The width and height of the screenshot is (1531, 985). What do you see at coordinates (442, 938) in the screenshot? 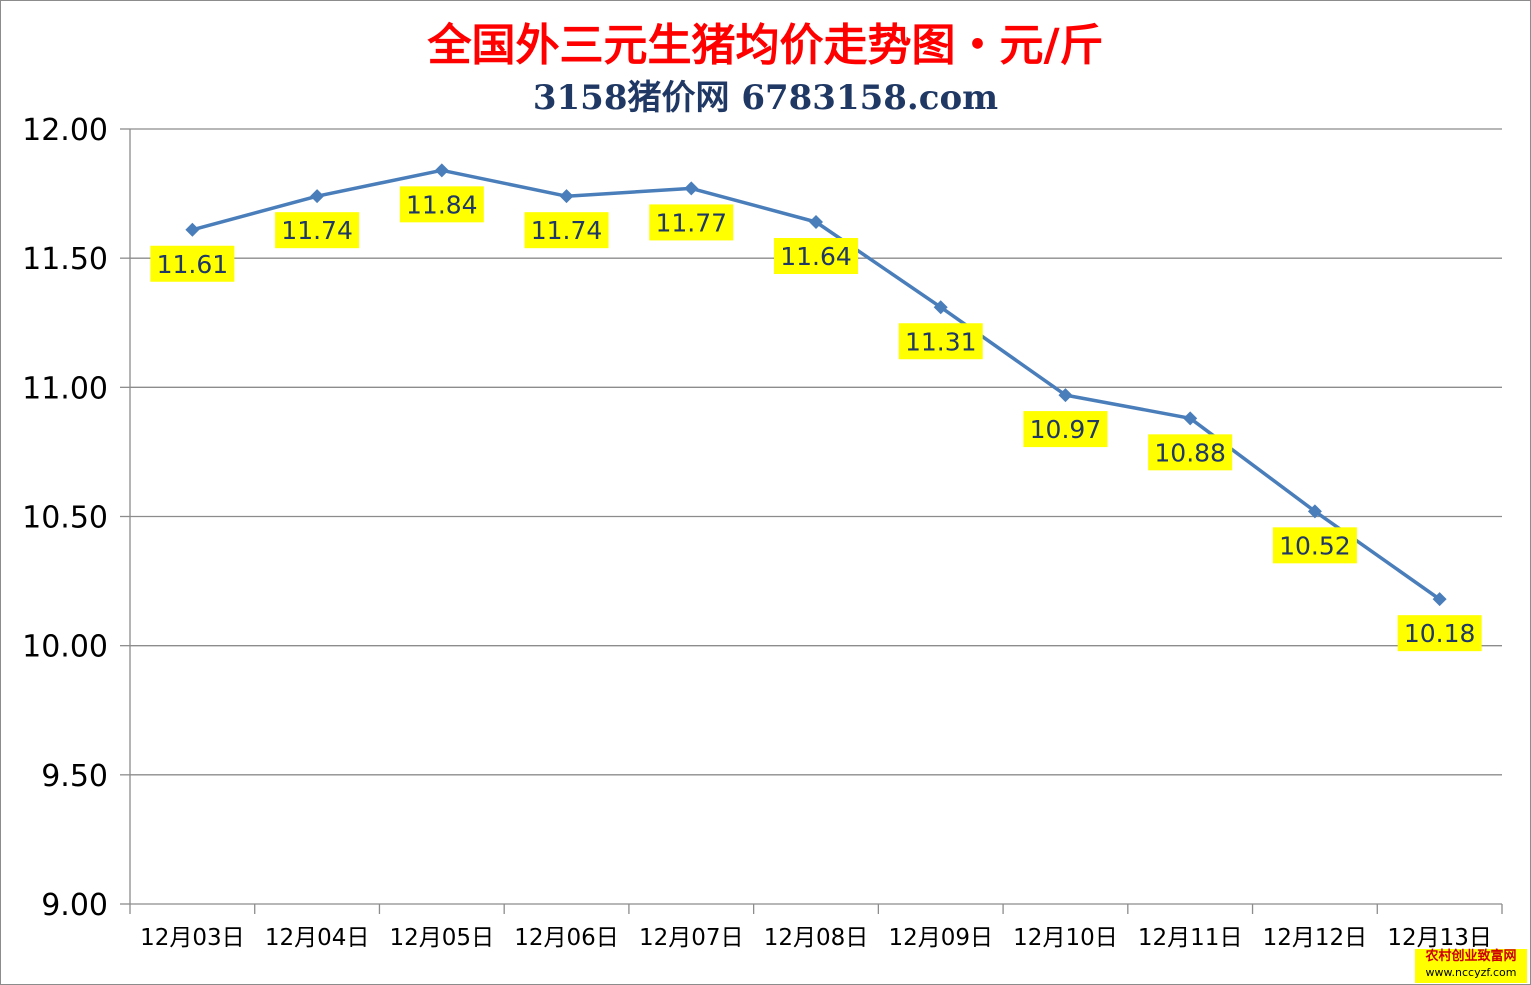
I see `x-tick-label: 12月05日` at bounding box center [442, 938].